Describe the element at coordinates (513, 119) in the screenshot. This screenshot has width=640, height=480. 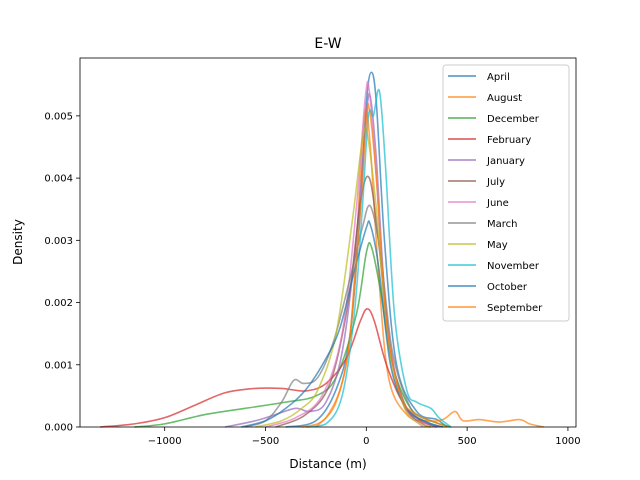
I see `legend-label-december: December` at that location.